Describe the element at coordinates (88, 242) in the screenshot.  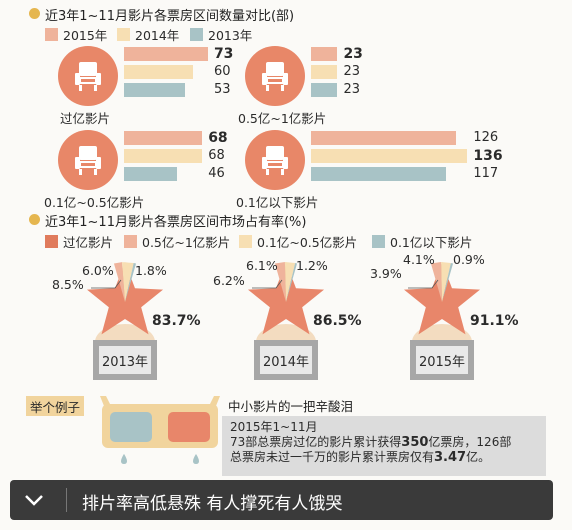
I see `legend-label: 过亿影片` at that location.